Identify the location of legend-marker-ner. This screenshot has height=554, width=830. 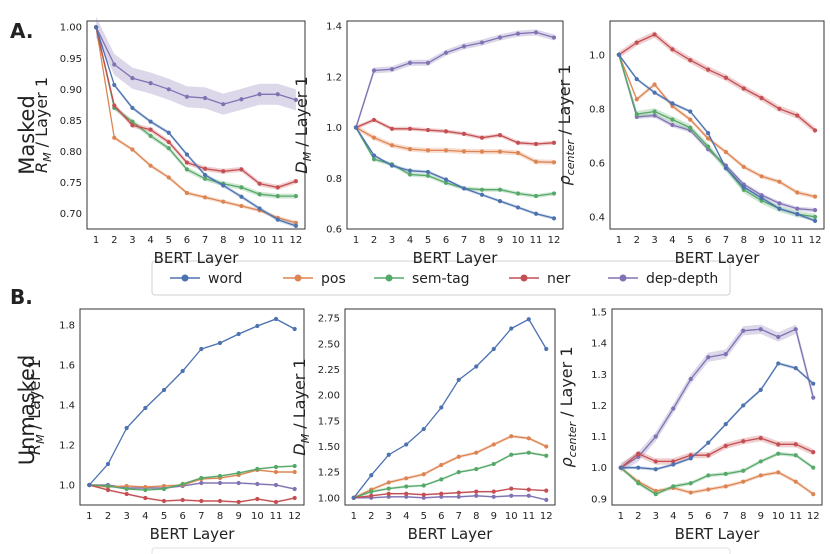
(524, 278).